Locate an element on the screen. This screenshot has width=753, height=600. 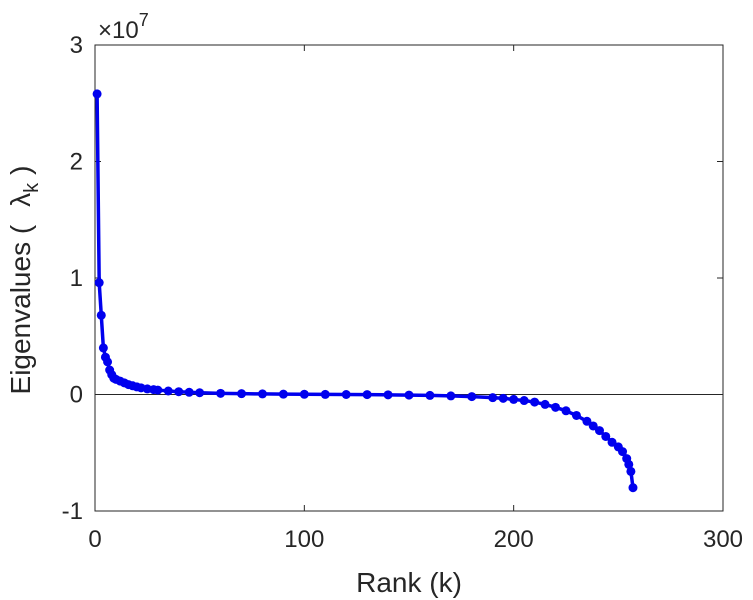
y-exponent-power: 7 is located at coordinates (144, 20).